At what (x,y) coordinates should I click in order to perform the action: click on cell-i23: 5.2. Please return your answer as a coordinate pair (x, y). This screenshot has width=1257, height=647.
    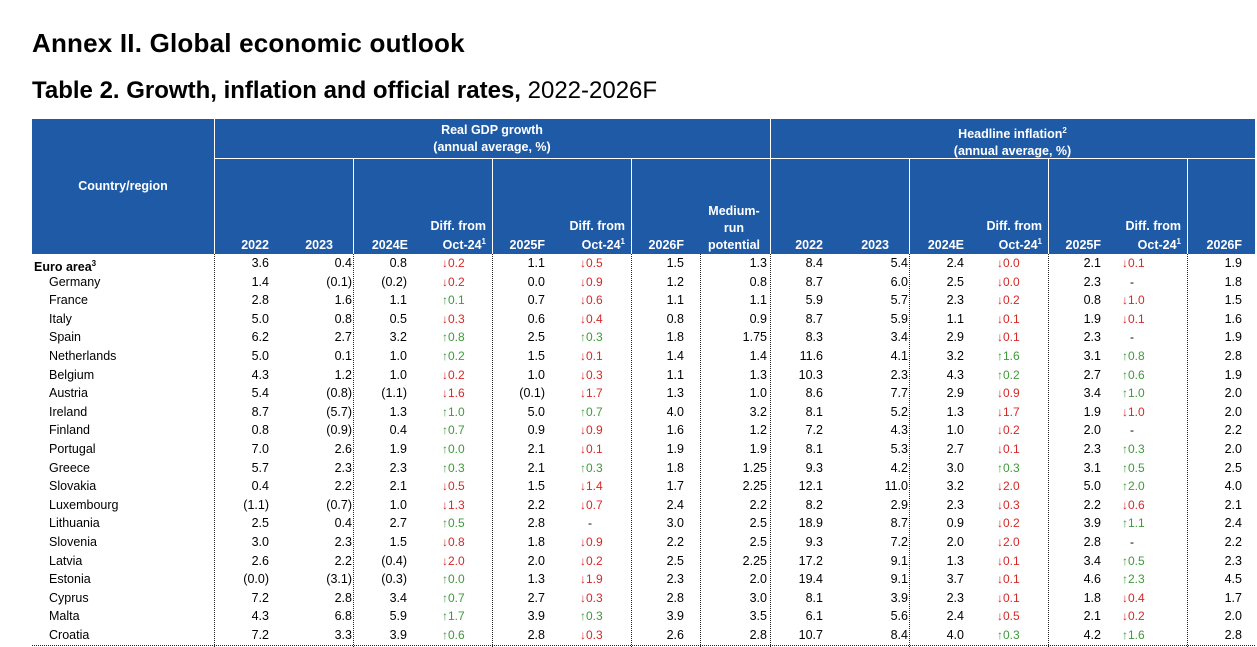
    Looking at the image, I should click on (899, 411).